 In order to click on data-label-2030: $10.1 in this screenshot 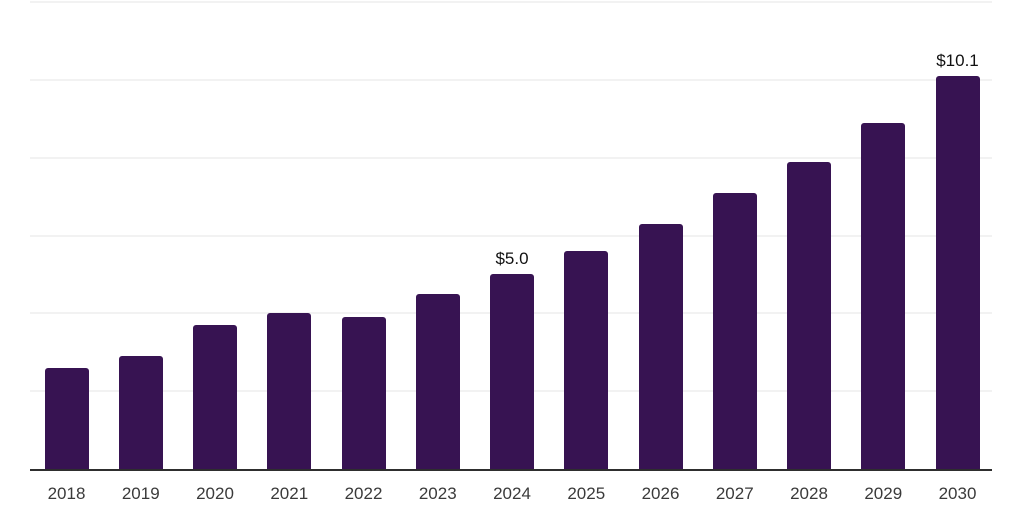, I will do `click(957, 60)`.